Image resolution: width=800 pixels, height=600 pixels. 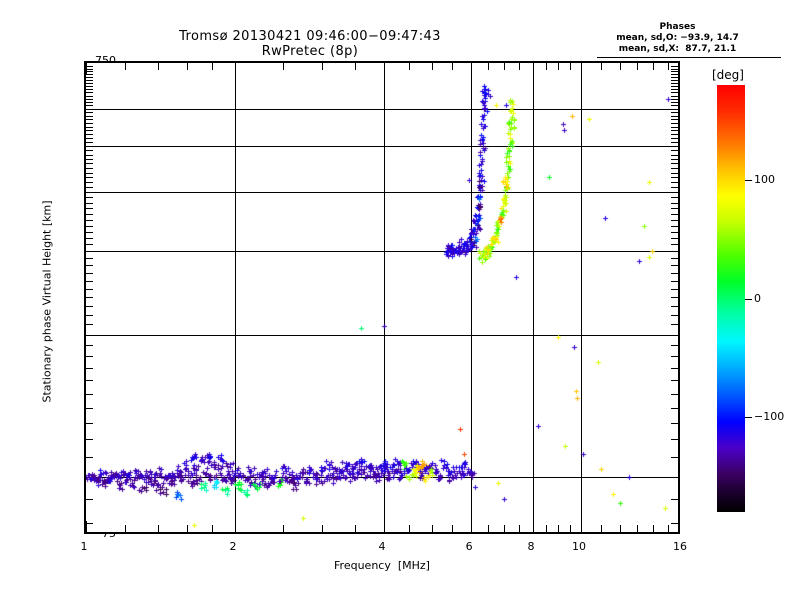 What do you see at coordinates (677, 49) in the screenshot?
I see `stats-x-mode: mean, sd,X: 87.7, 21.1` at bounding box center [677, 49].